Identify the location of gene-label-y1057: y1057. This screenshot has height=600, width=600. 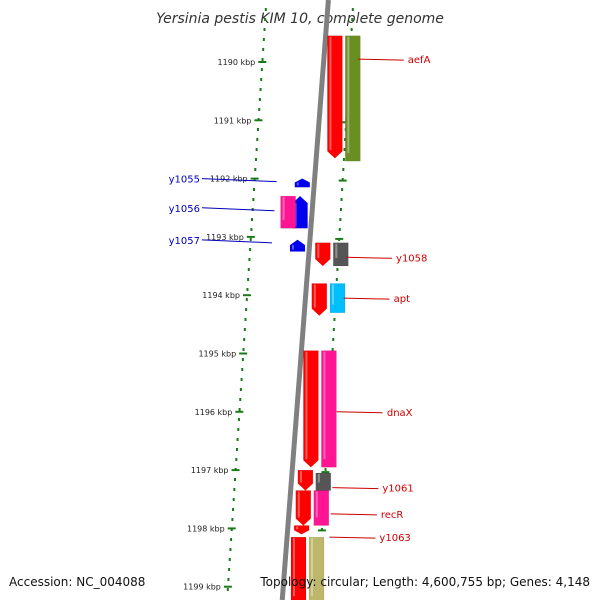
(184, 241).